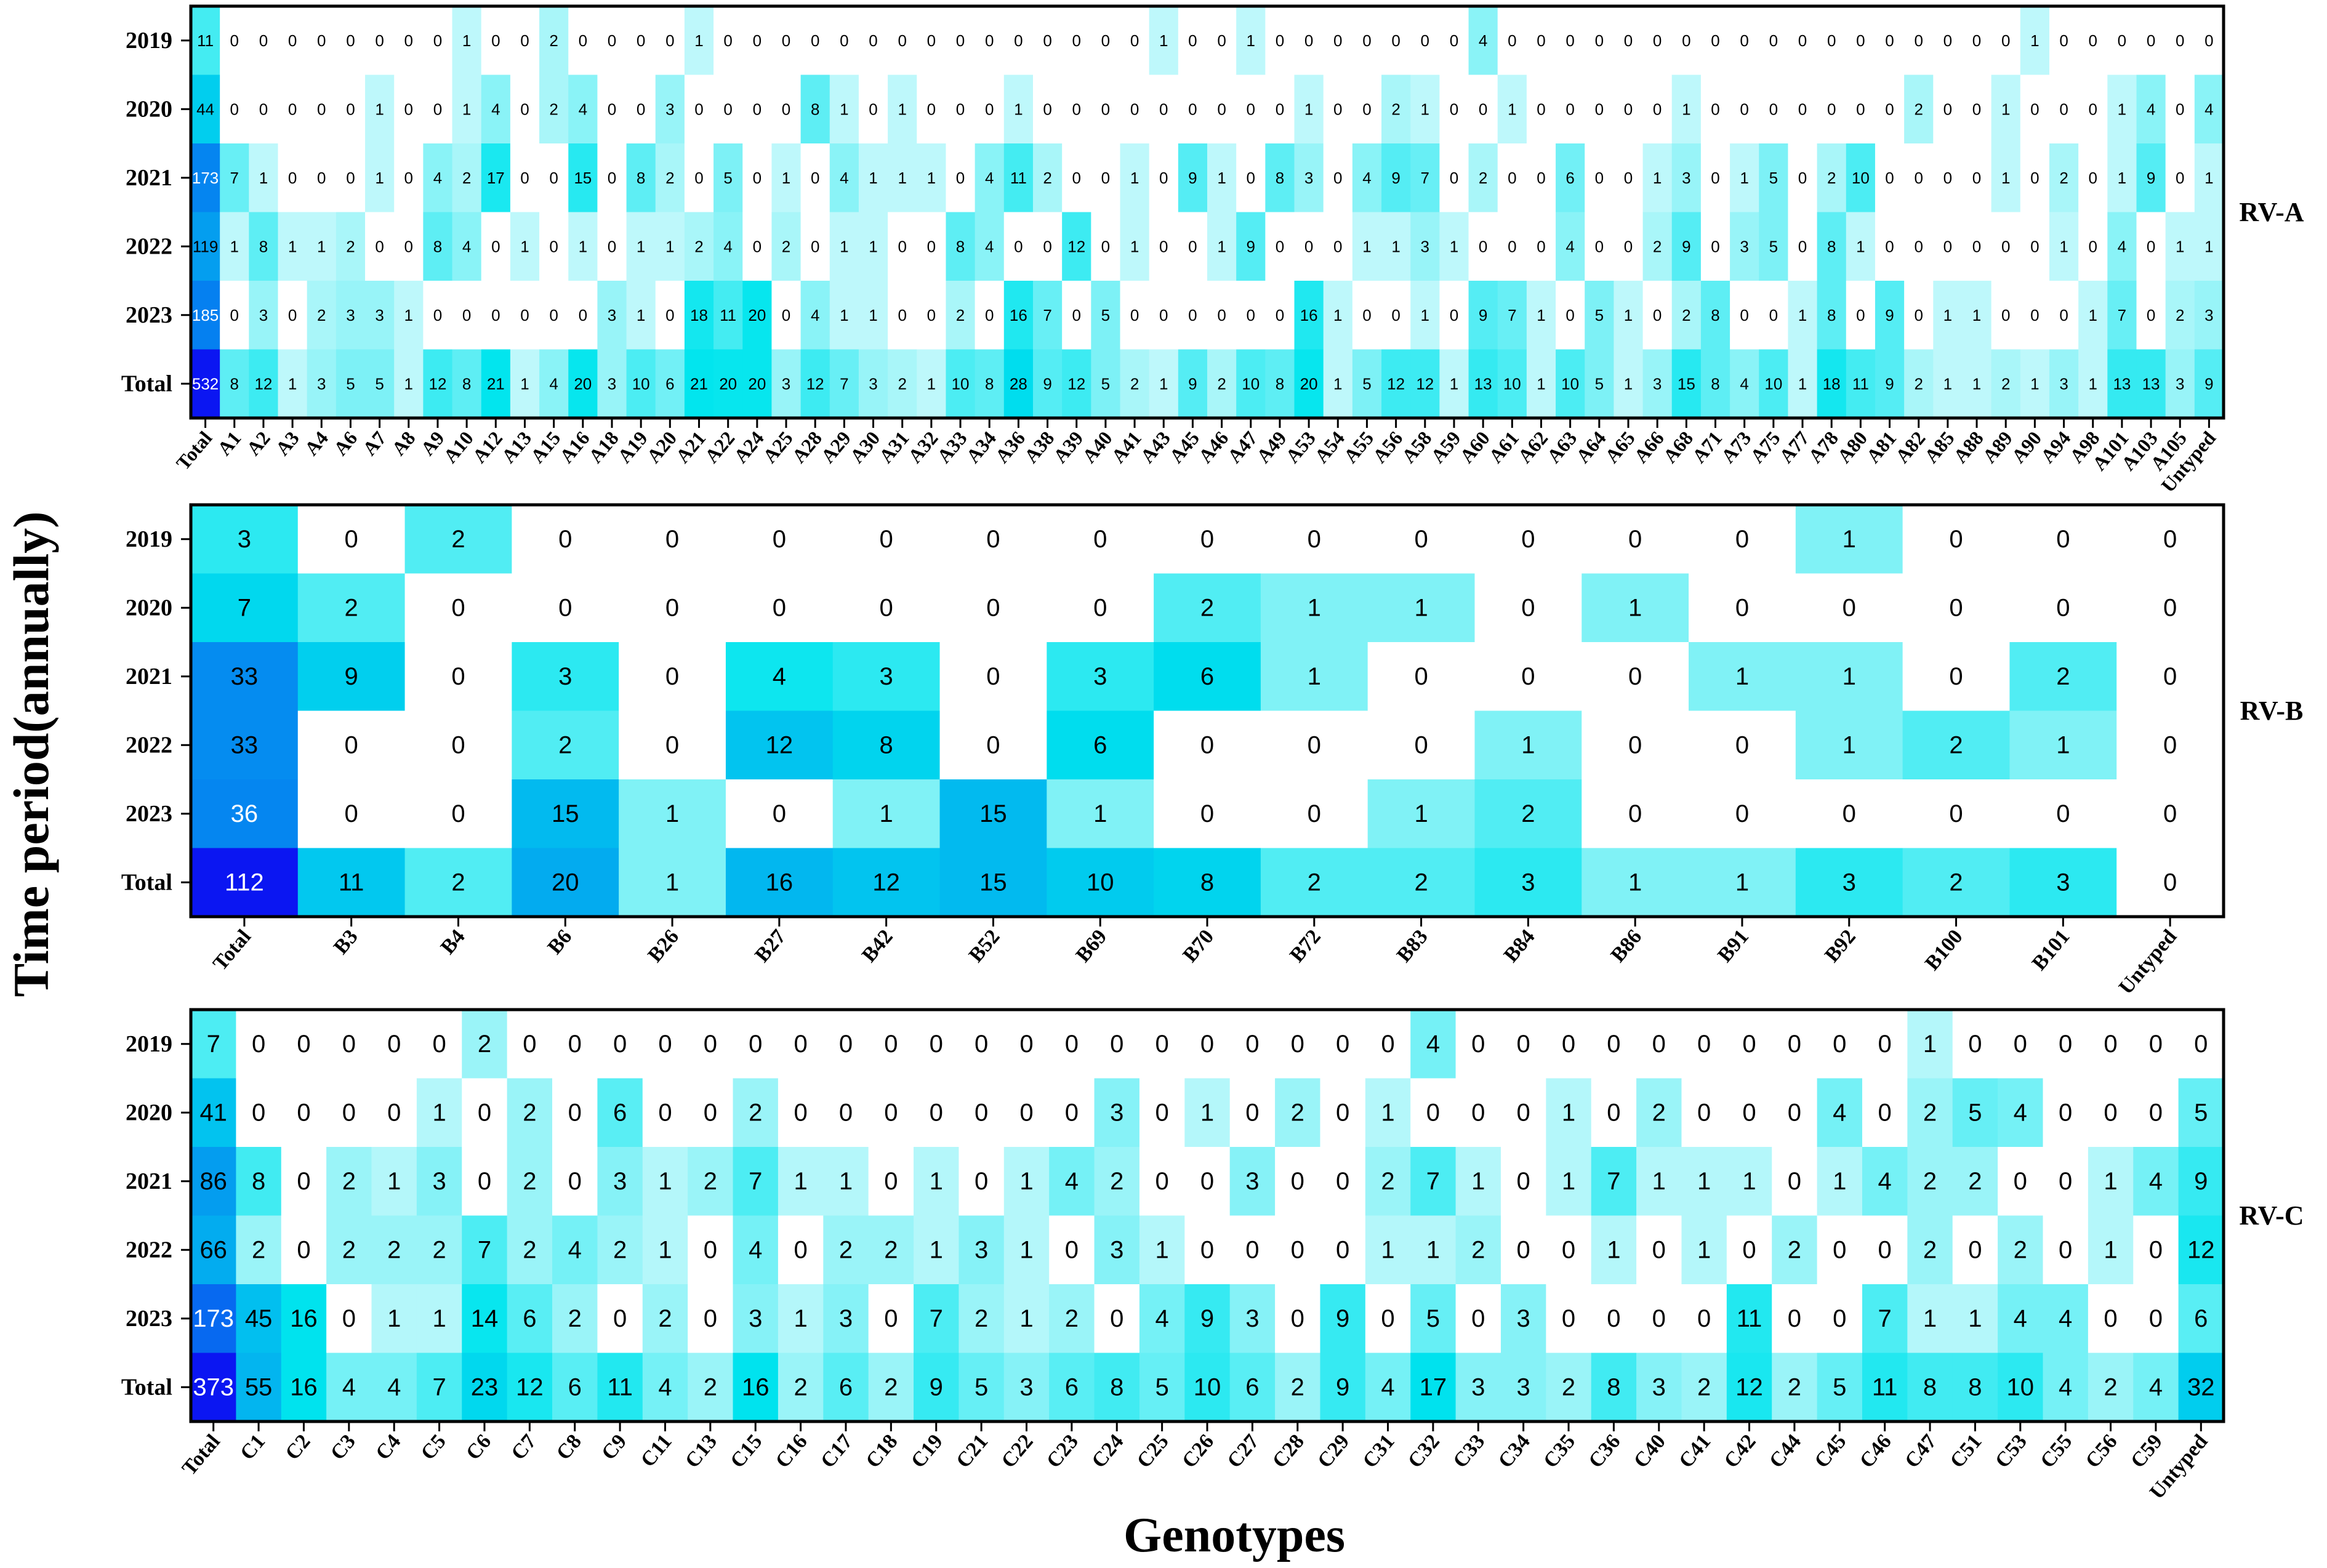  Describe the element at coordinates (149, 109) in the screenshot. I see `row-label: 2020` at that location.